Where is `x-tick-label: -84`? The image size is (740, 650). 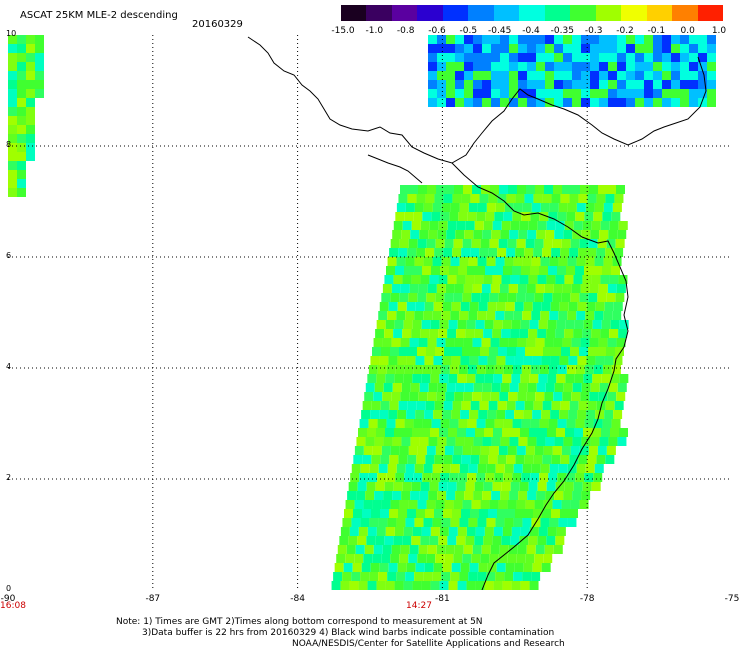
x-tick-label: -84 is located at coordinates (297, 599).